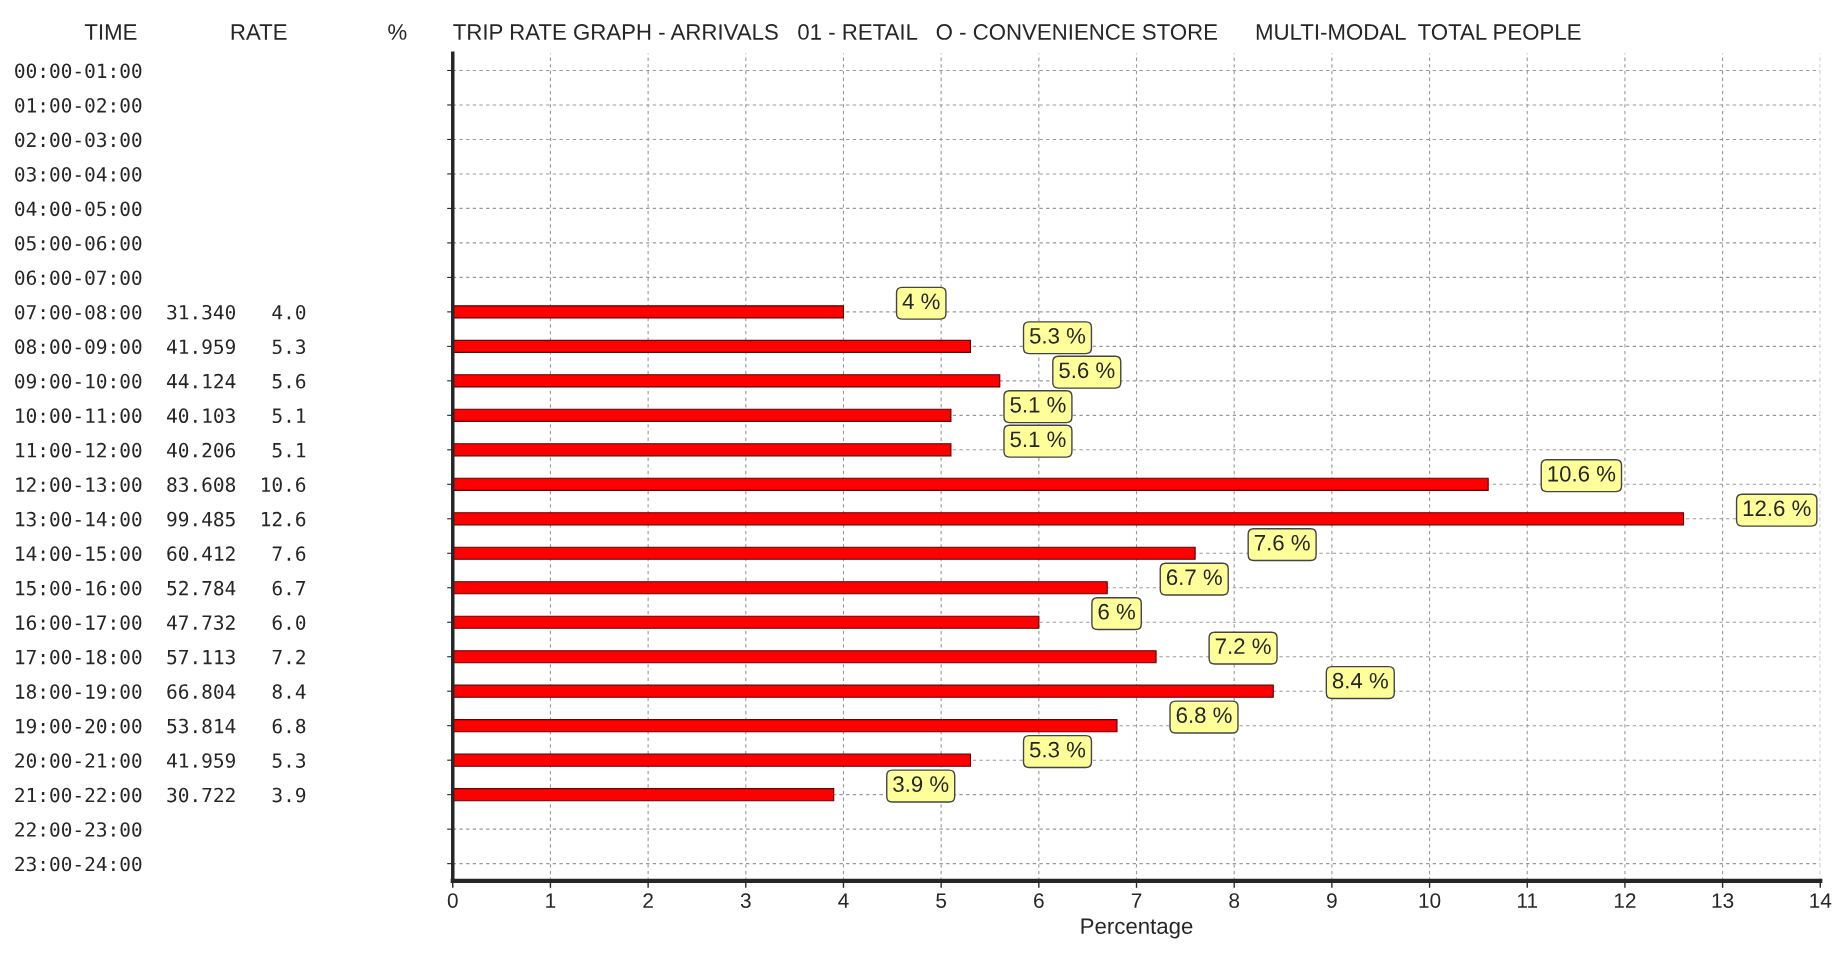 This screenshot has height=968, width=1848. What do you see at coordinates (160, 381) in the screenshot?
I see `y-tick-label: 09:00-10:00 44.124 5.6` at bounding box center [160, 381].